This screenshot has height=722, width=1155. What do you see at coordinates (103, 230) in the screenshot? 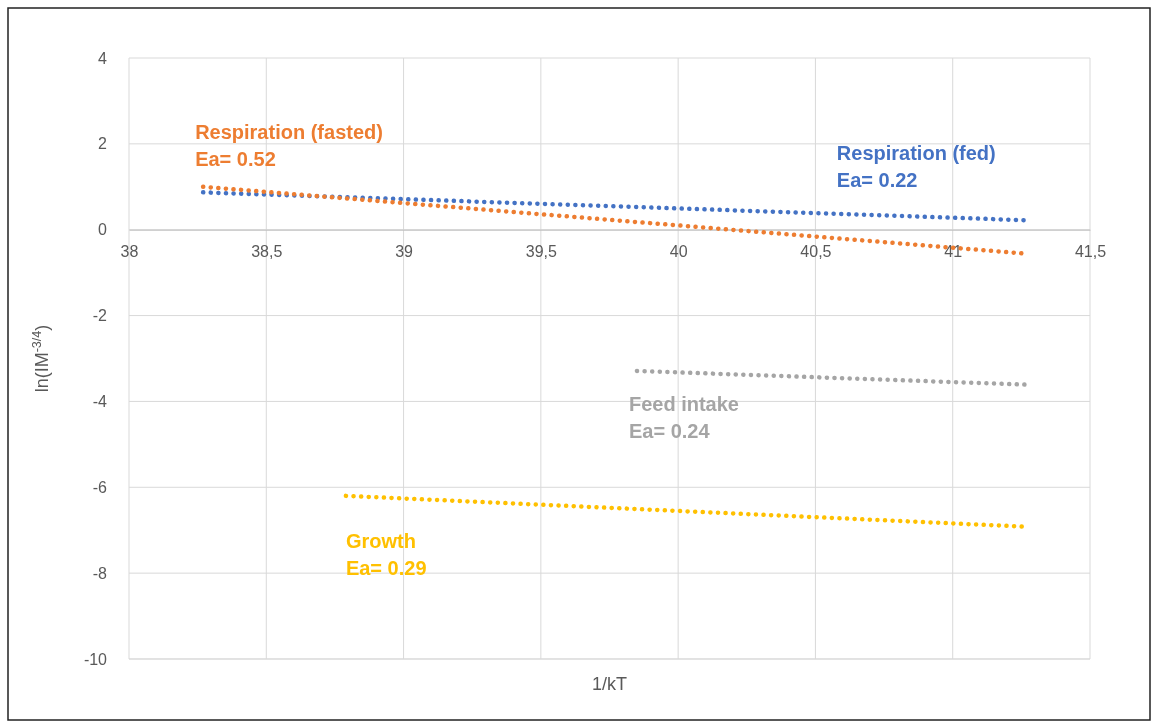
I see `y-tick-label: 0` at bounding box center [103, 230].